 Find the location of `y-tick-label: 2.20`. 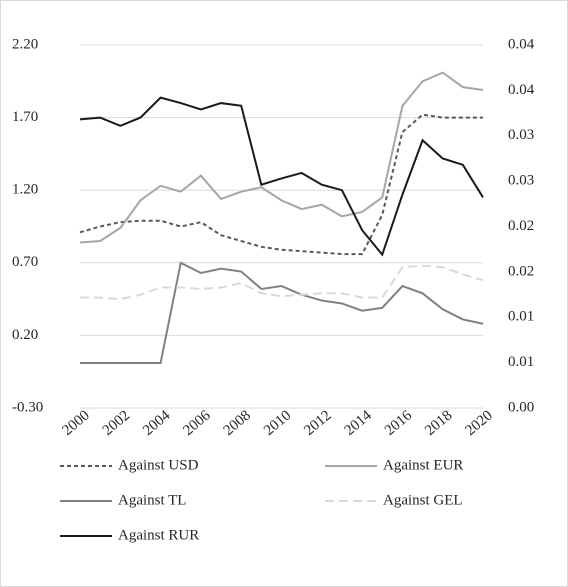

y-tick-label: 2.20 is located at coordinates (25, 44).